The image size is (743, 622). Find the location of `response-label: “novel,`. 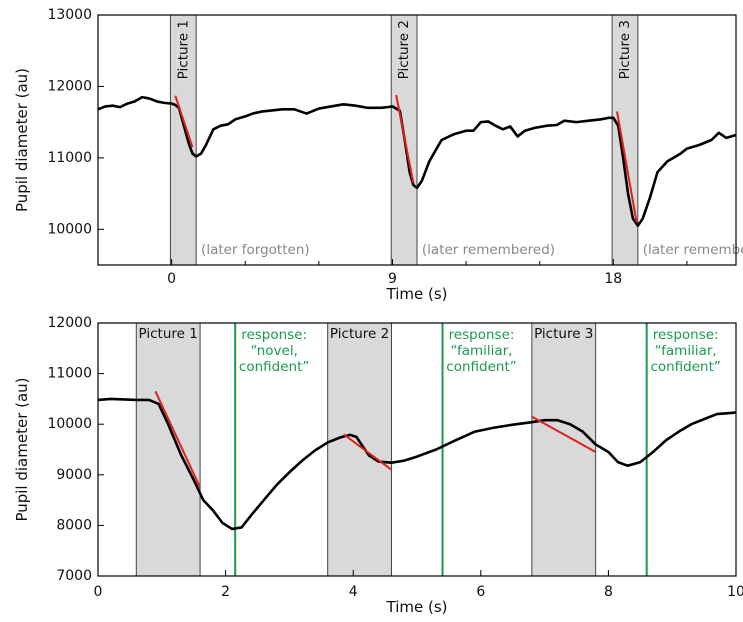

response-label: “novel, is located at coordinates (273, 351).